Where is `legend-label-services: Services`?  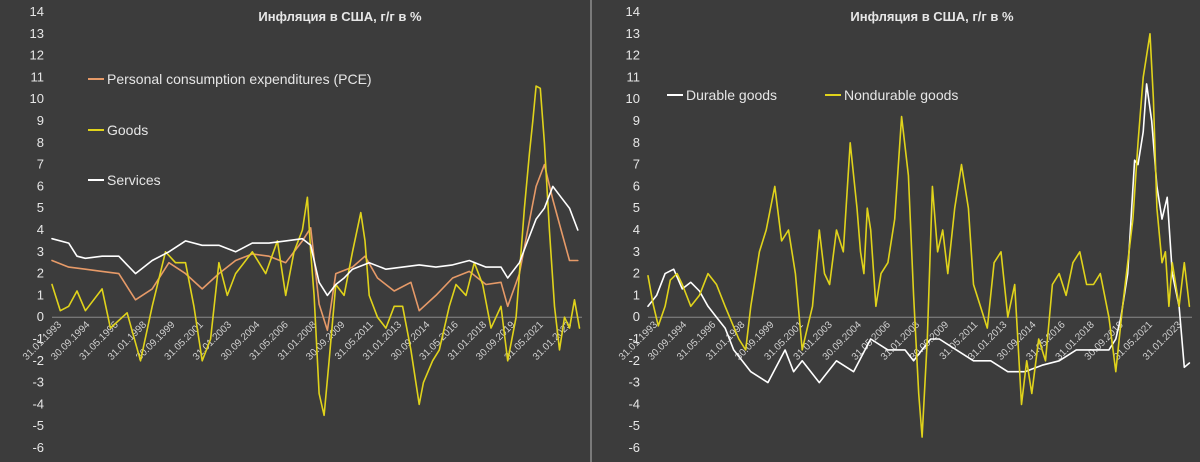 legend-label-services: Services is located at coordinates (134, 180).